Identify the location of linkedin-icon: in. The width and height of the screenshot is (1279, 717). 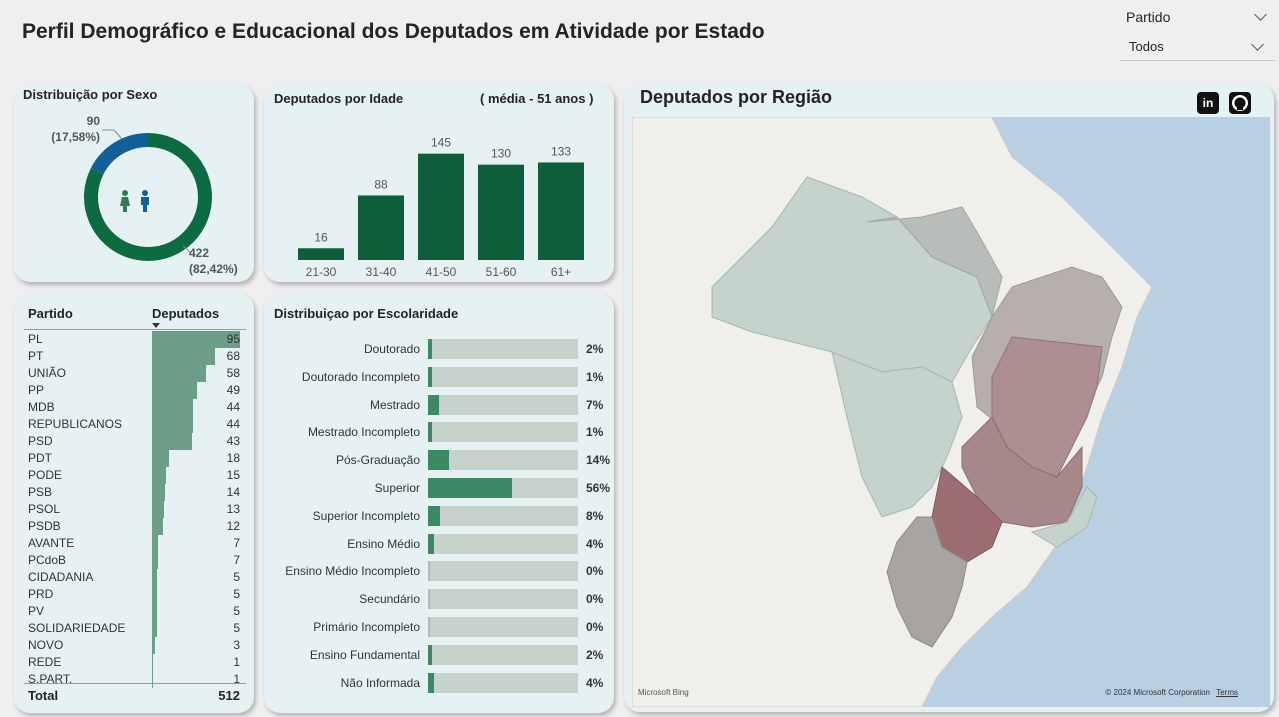
(1208, 103).